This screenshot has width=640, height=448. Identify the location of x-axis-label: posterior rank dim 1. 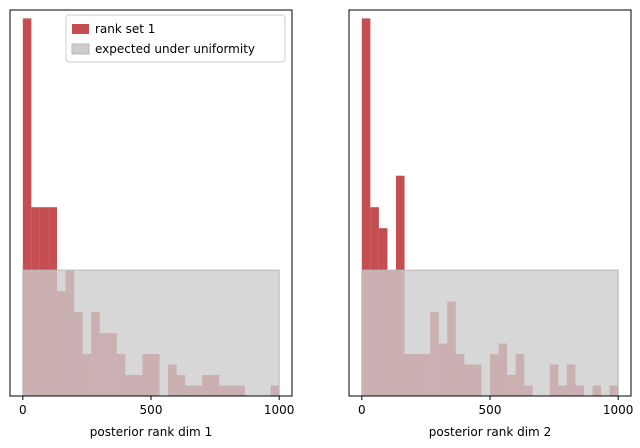
(151, 432).